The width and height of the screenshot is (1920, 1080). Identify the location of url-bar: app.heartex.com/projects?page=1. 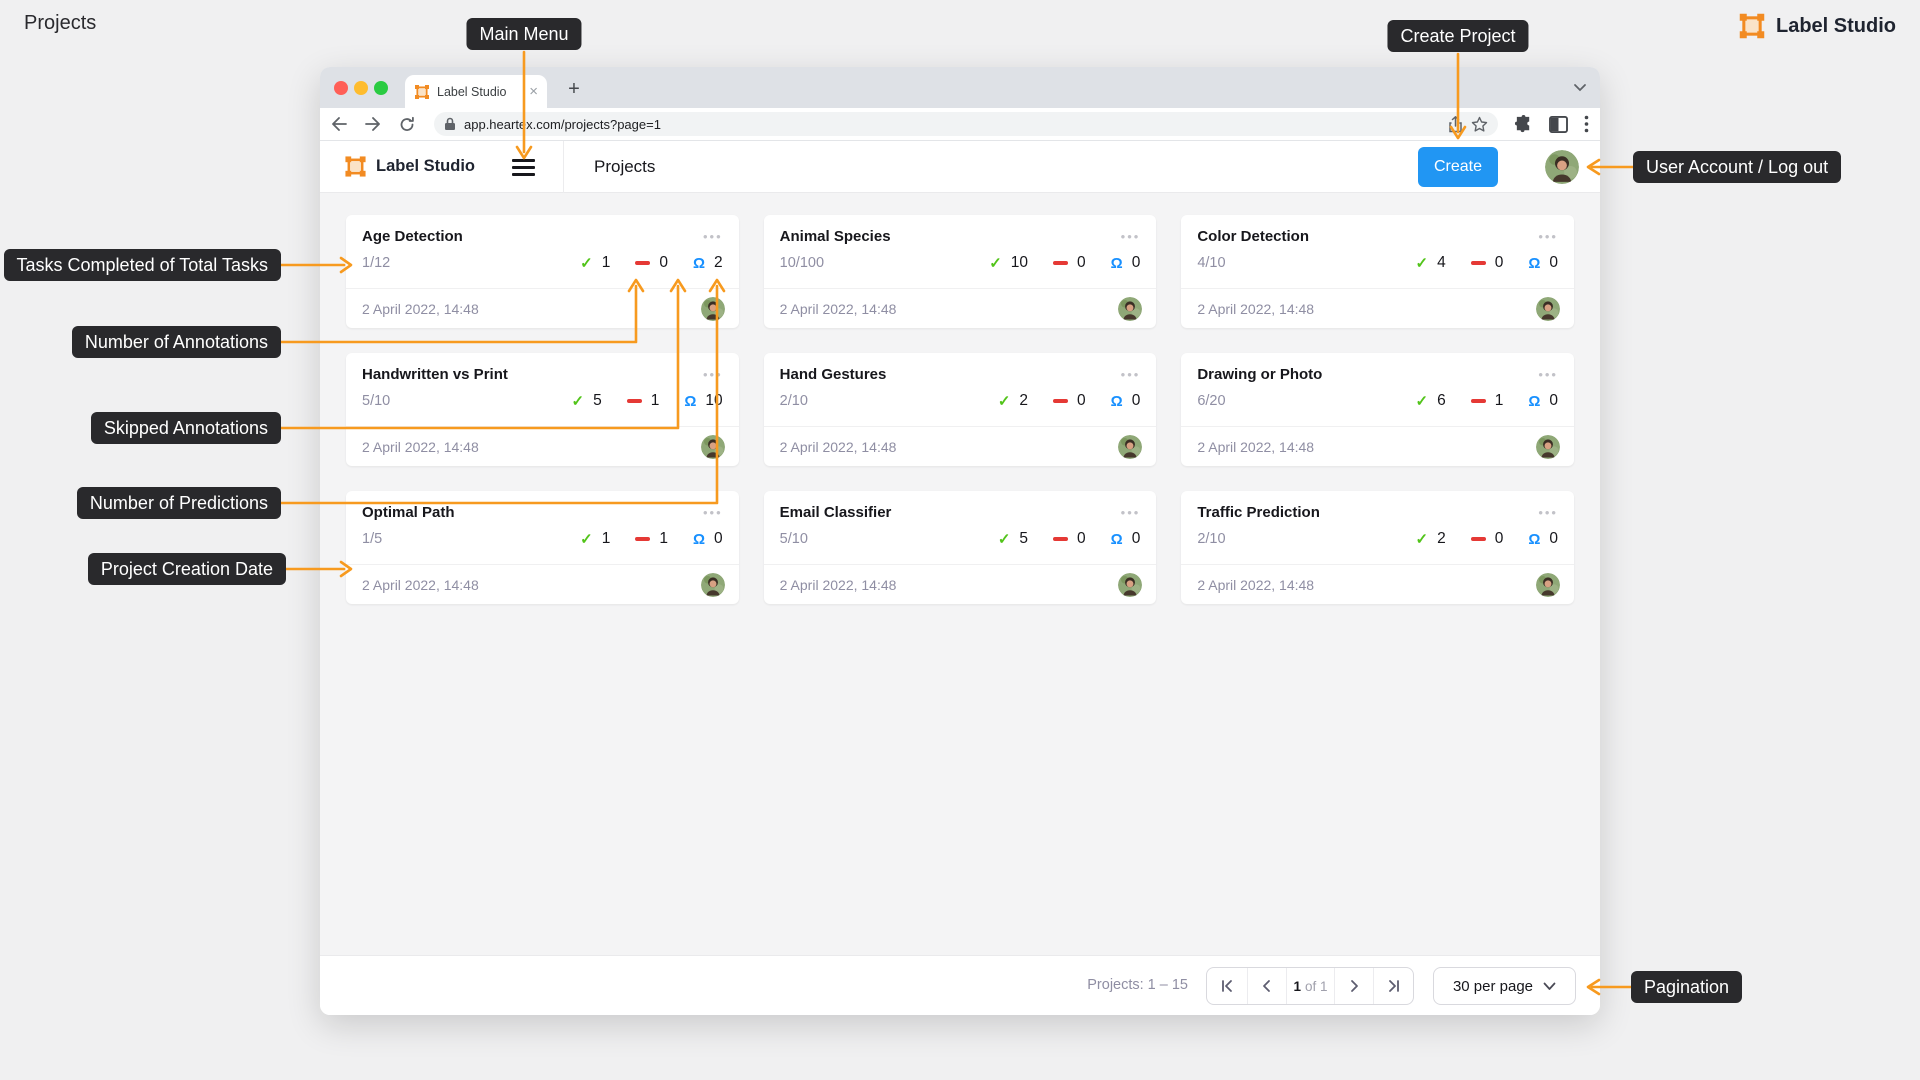
(966, 124).